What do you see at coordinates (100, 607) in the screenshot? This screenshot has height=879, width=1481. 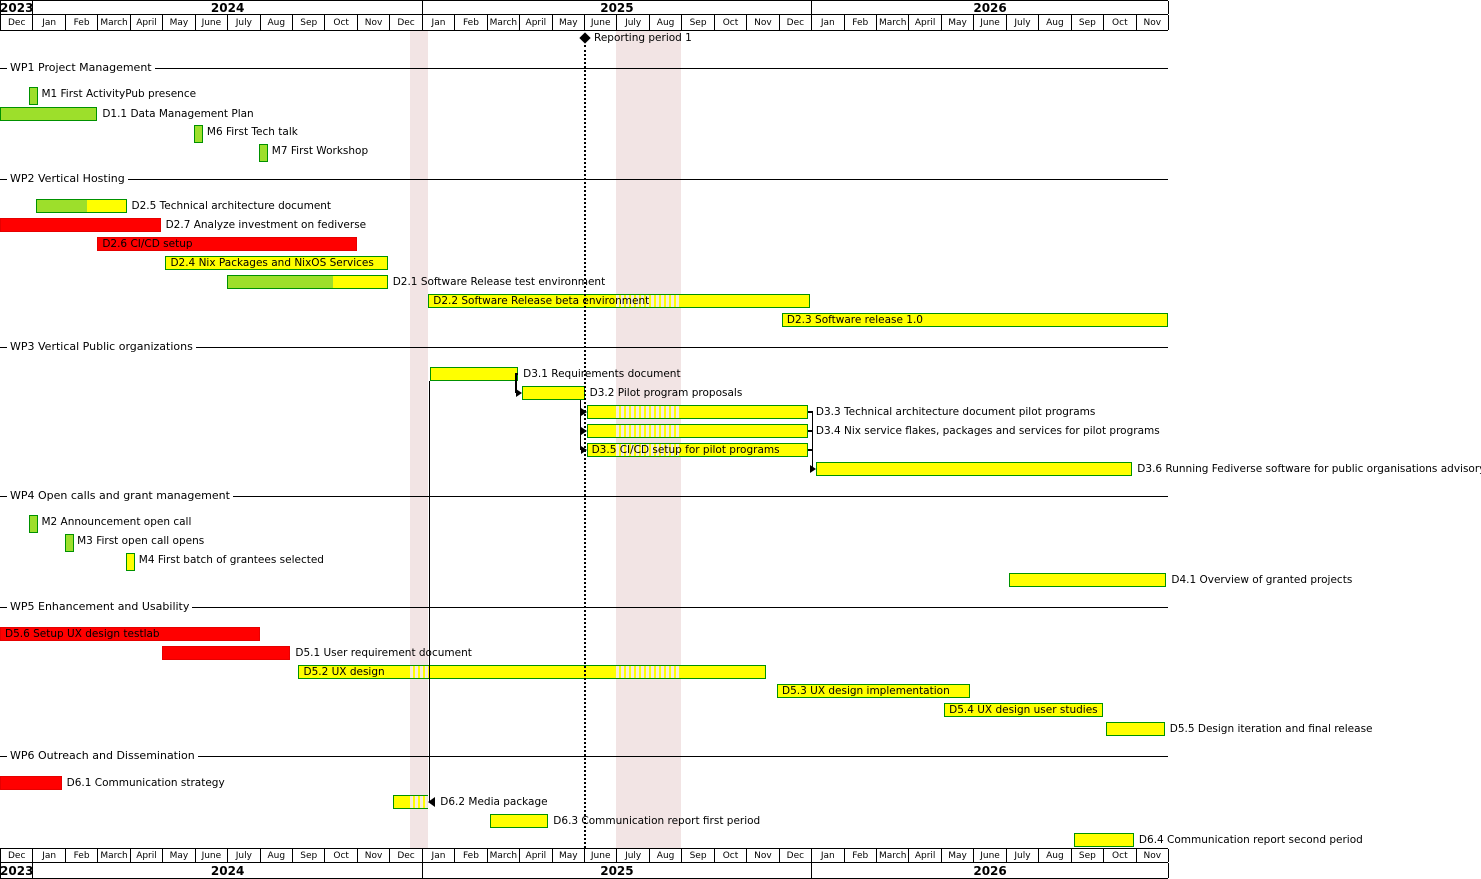 I see `wp-header-label: WP5 Enhancement and Usability` at bounding box center [100, 607].